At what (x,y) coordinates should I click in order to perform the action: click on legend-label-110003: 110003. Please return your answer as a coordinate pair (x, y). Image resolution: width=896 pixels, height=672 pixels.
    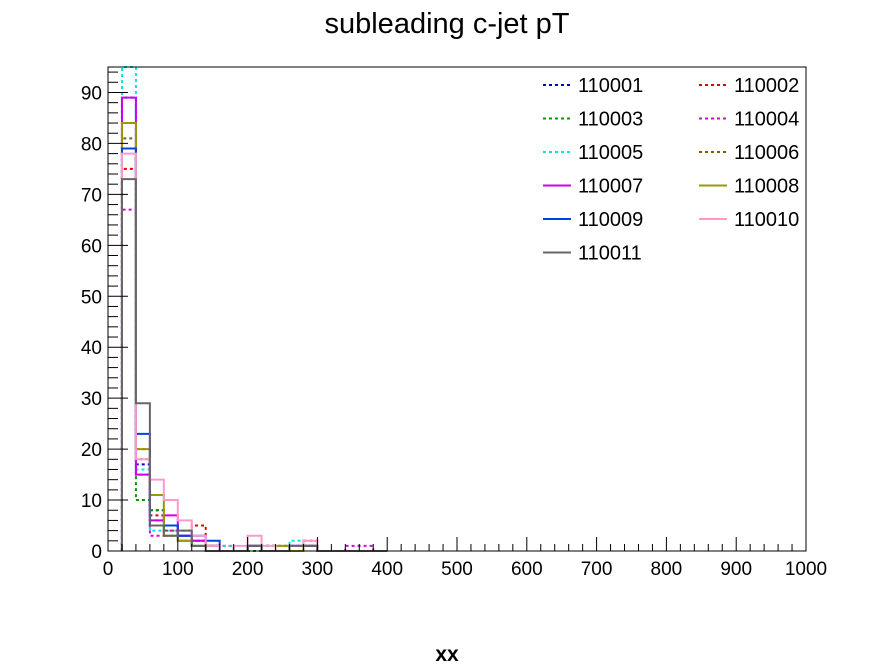
    Looking at the image, I should click on (610, 120).